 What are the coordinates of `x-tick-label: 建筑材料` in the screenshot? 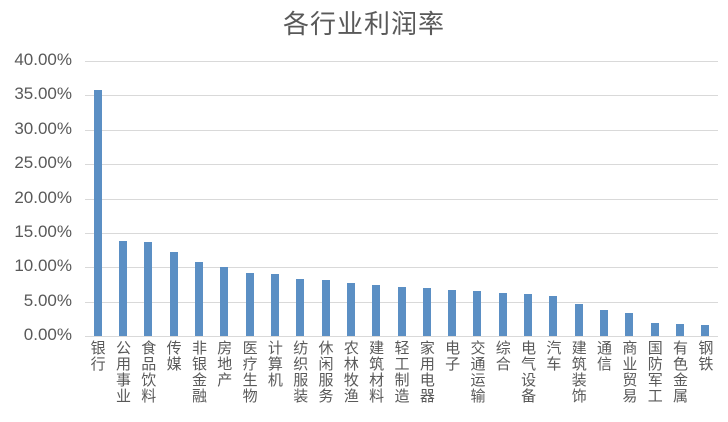 It's located at (376, 372).